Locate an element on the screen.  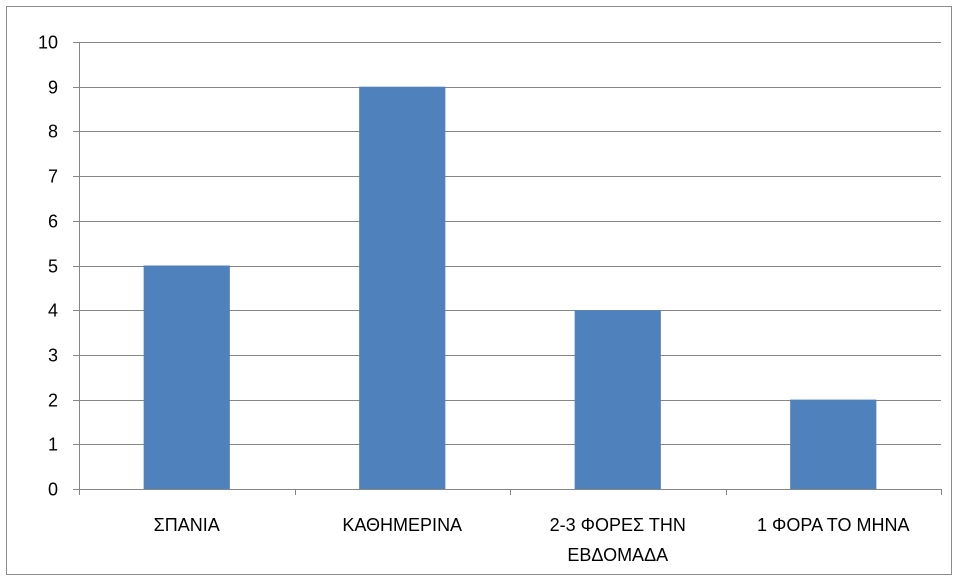
y-tick-label: 2 is located at coordinates (53, 401).